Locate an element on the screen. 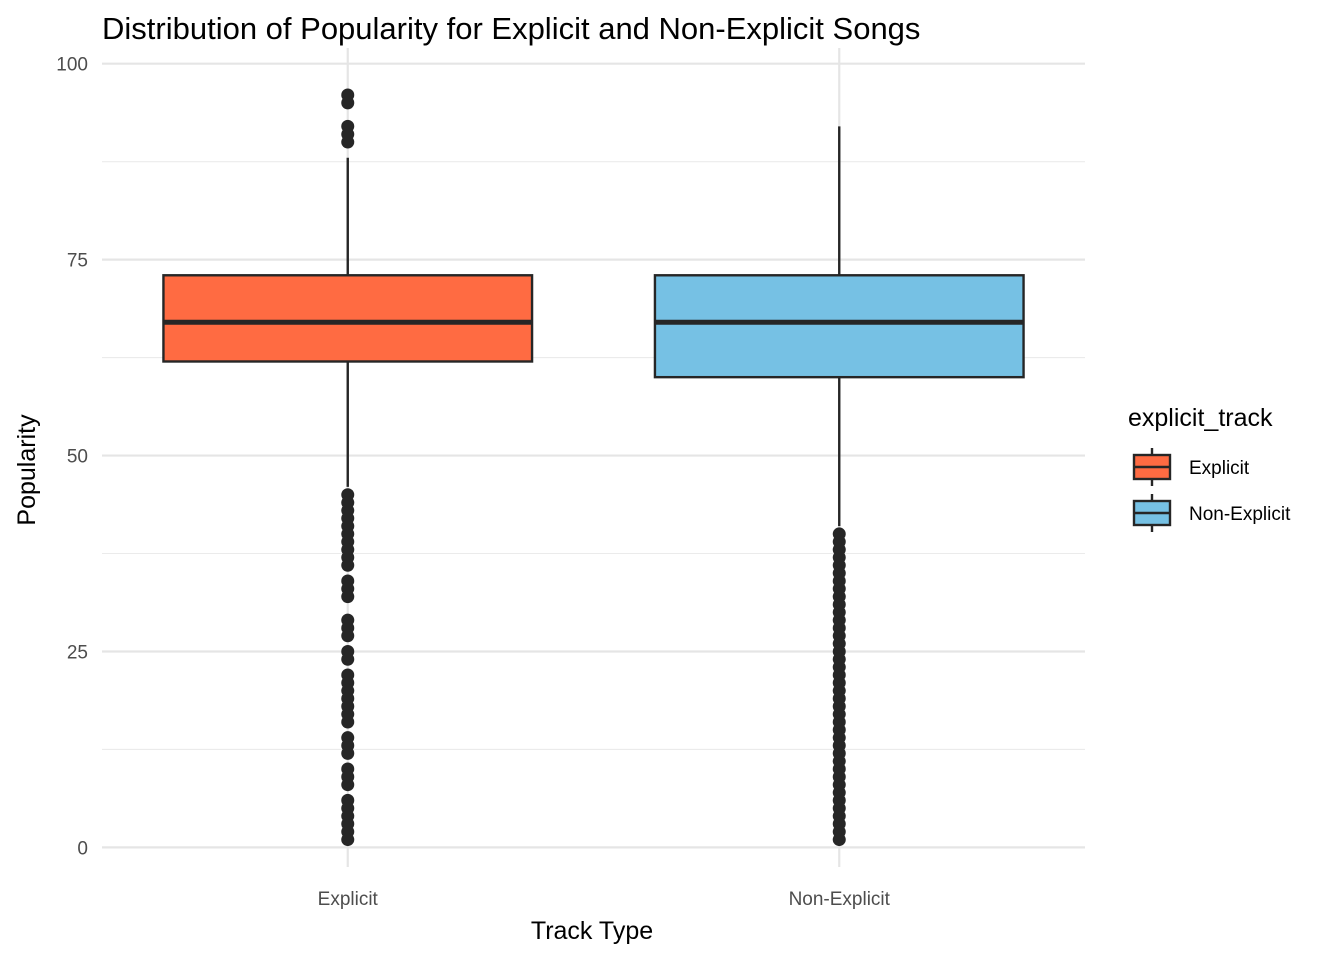 The width and height of the screenshot is (1344, 960). y-tick-label: 100 is located at coordinates (72, 65).